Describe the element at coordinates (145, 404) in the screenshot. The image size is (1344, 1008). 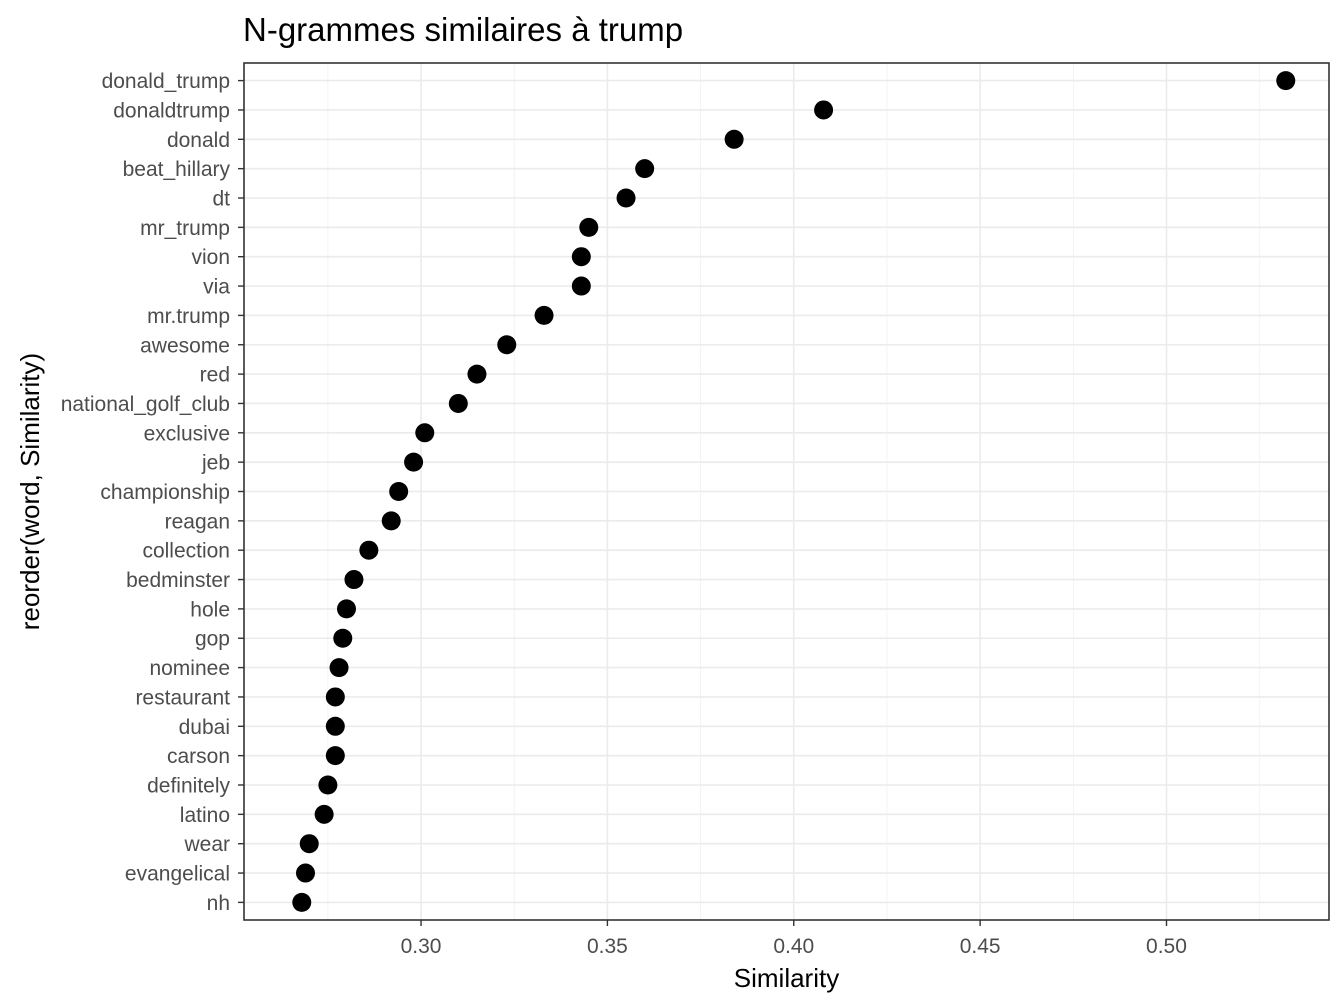
I see `y-tick-label: national_golf_club` at that location.